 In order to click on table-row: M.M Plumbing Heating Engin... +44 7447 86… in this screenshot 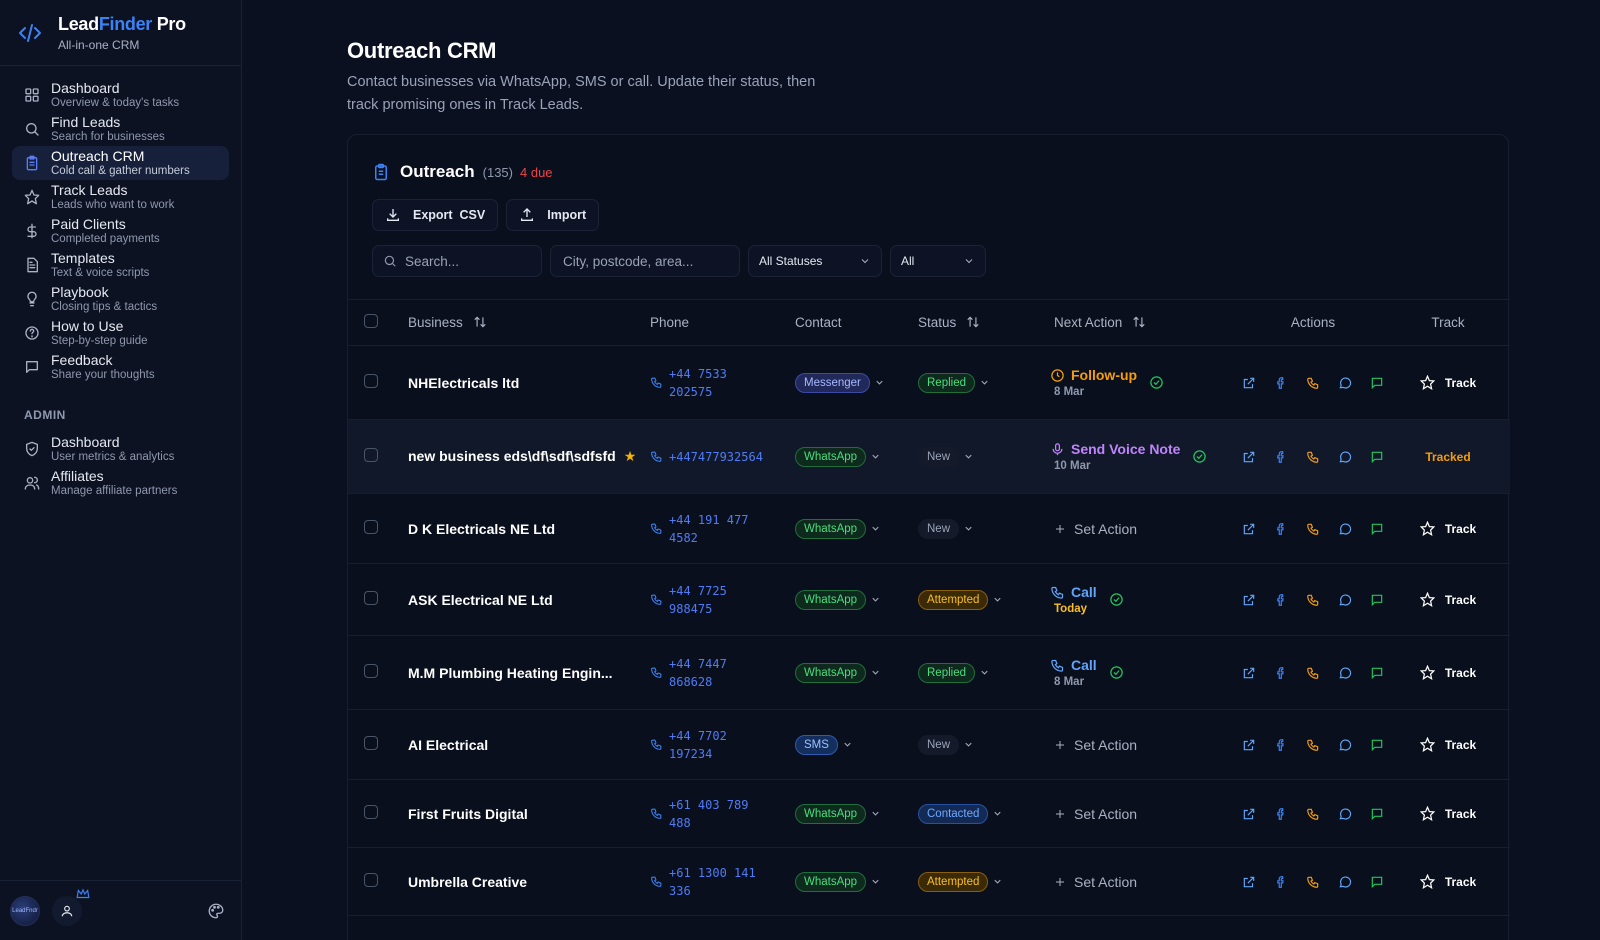, I will do `click(929, 672)`.